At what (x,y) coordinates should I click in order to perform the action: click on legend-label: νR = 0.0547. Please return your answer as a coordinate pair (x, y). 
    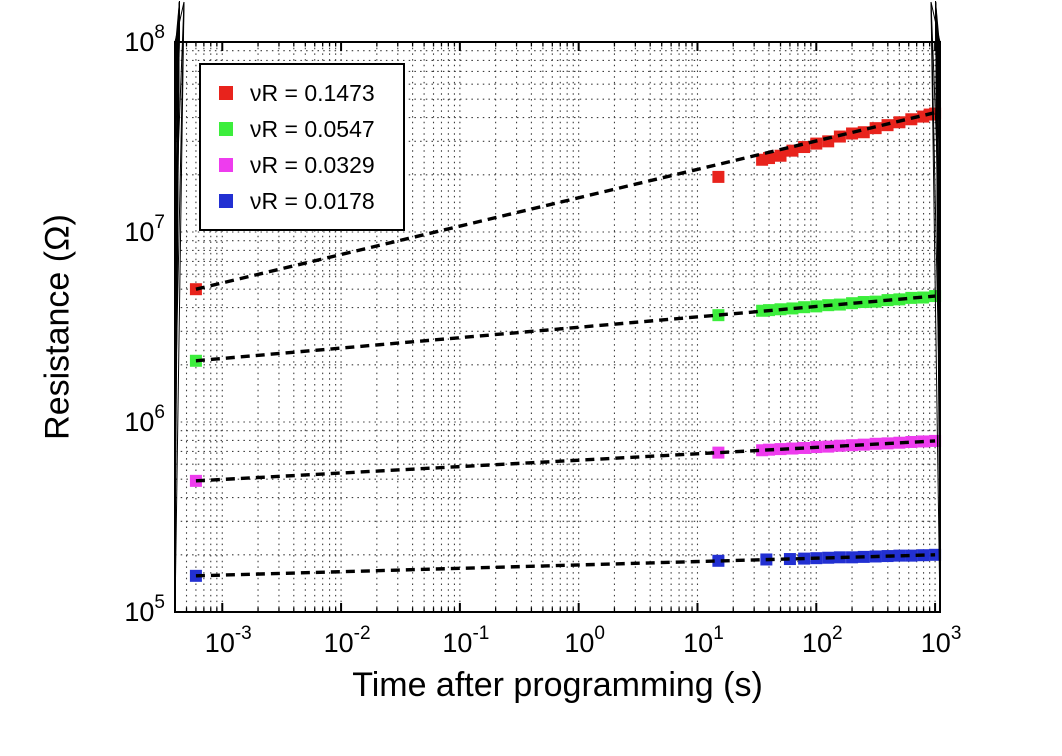
    Looking at the image, I should click on (312, 128).